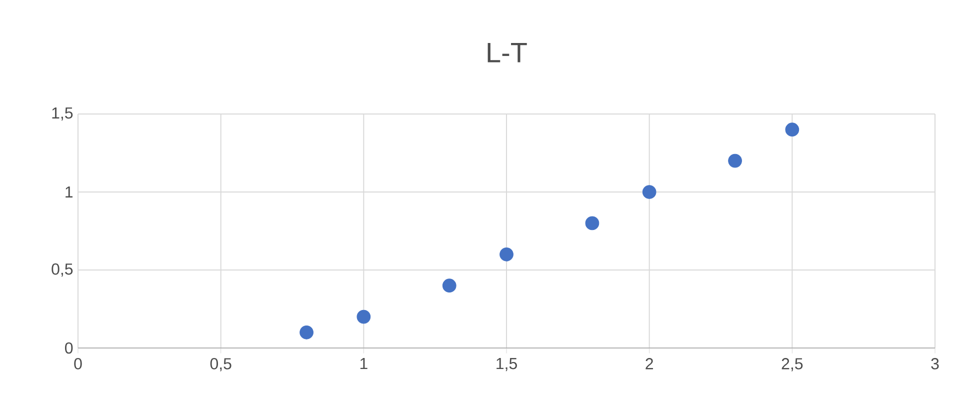 This screenshot has height=408, width=959. Describe the element at coordinates (792, 365) in the screenshot. I see `x-tick-label: 2,5` at that location.